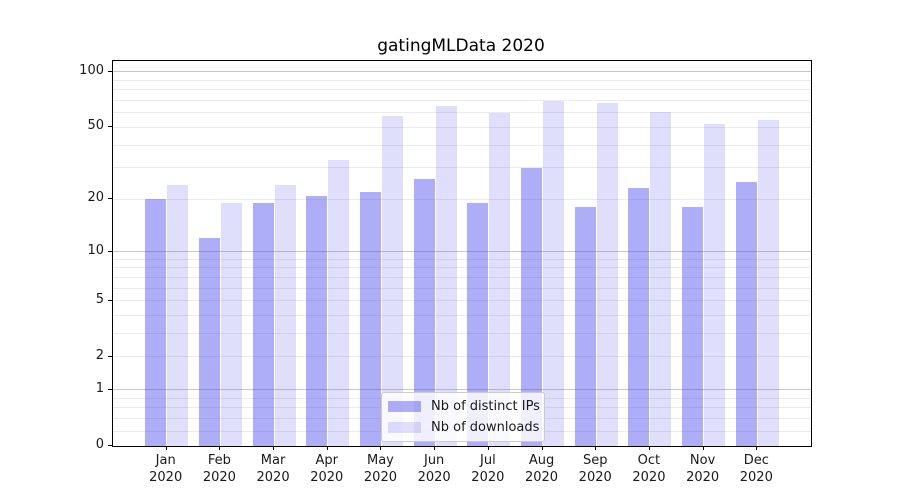 The width and height of the screenshot is (900, 500). What do you see at coordinates (339, 303) in the screenshot?
I see `bar-downloads-apr` at bounding box center [339, 303].